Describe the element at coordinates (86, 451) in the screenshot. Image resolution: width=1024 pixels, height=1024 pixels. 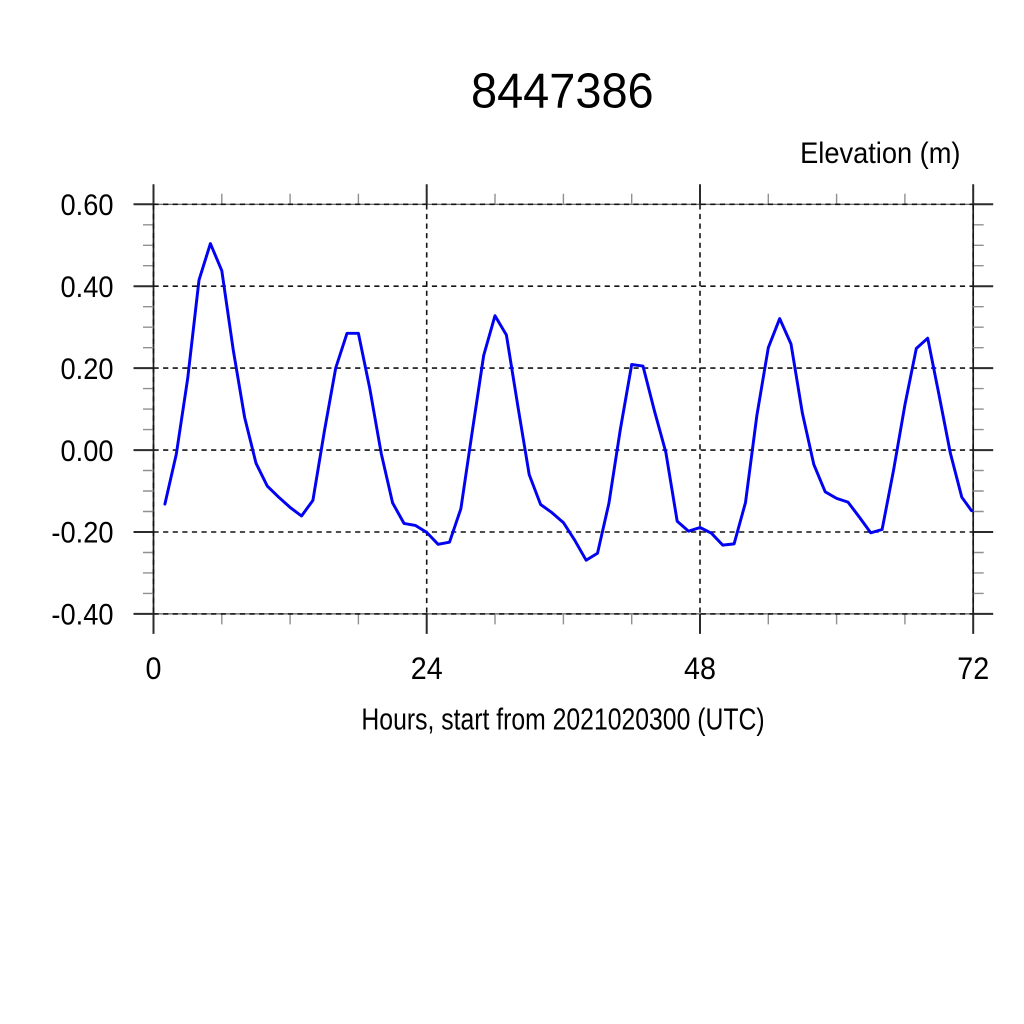
I see `svg-text: 0.00` at that location.